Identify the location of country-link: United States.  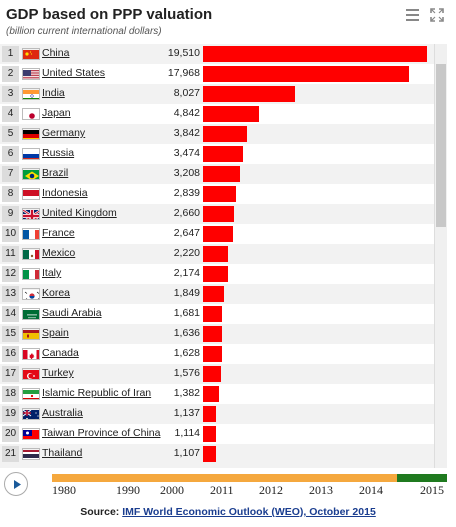
(74, 73).